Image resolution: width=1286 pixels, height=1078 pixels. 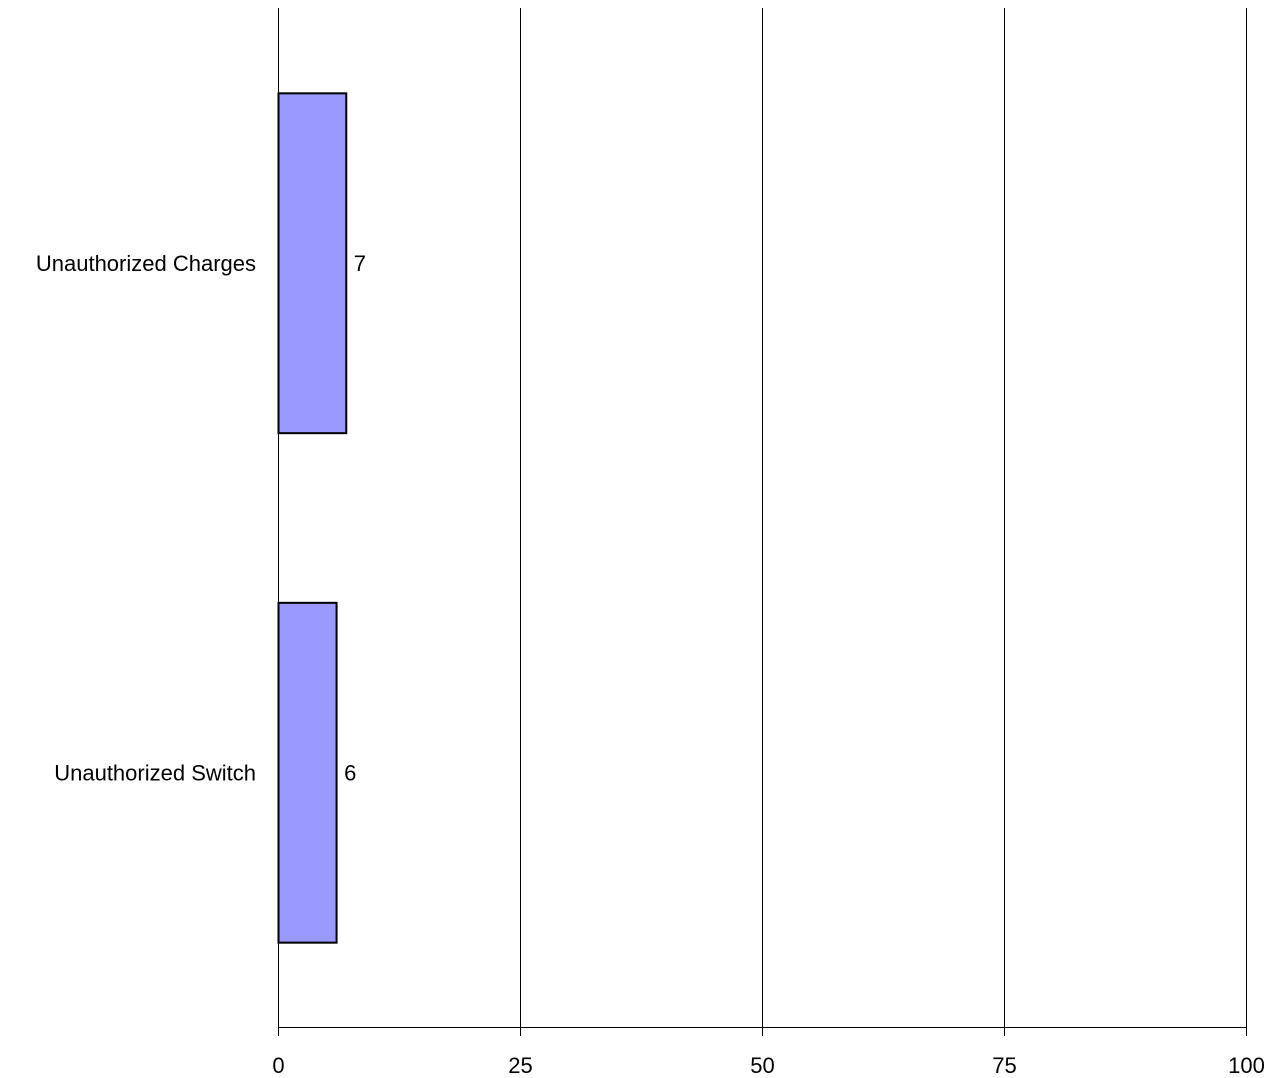 I want to click on data-label: 6, so click(x=350, y=772).